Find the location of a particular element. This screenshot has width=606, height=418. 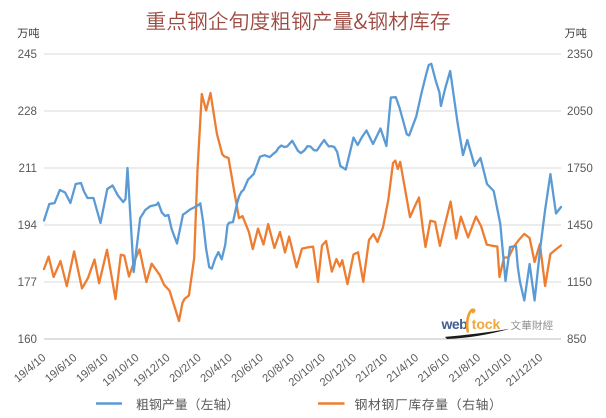

svg-text: tock is located at coordinates (486, 324).